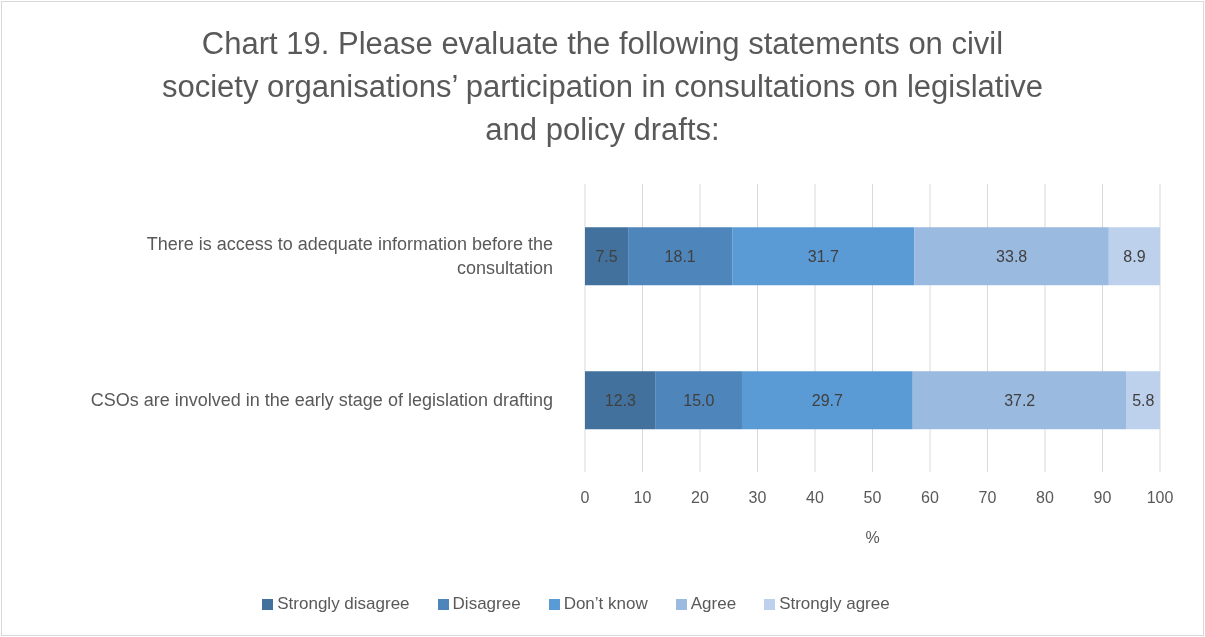 This screenshot has height=637, width=1205. I want to click on data-label: 37.2, so click(1020, 400).